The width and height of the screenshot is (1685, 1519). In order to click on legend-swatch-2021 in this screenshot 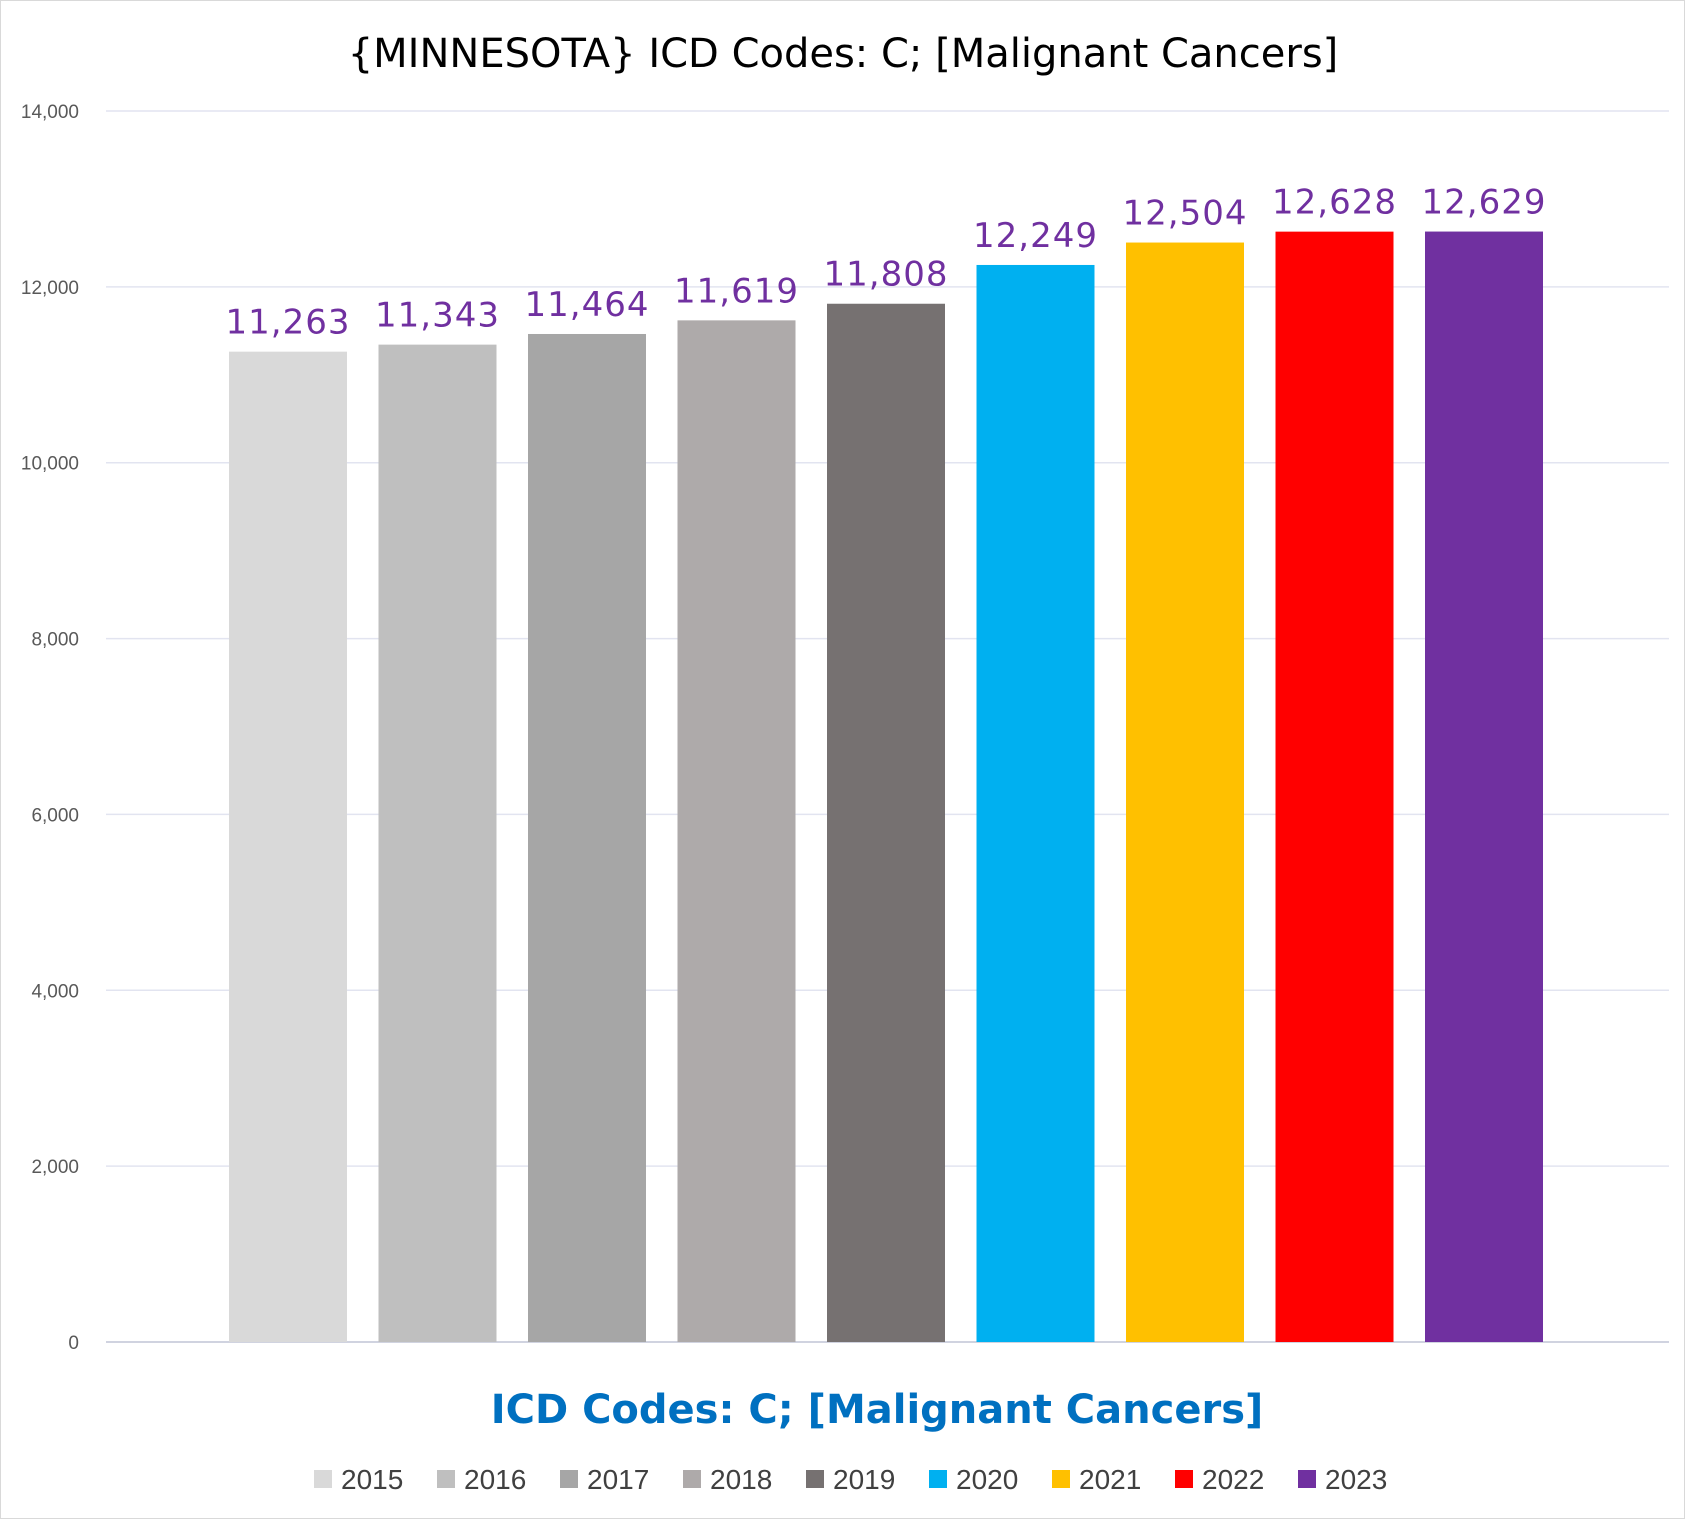, I will do `click(1061, 1479)`.